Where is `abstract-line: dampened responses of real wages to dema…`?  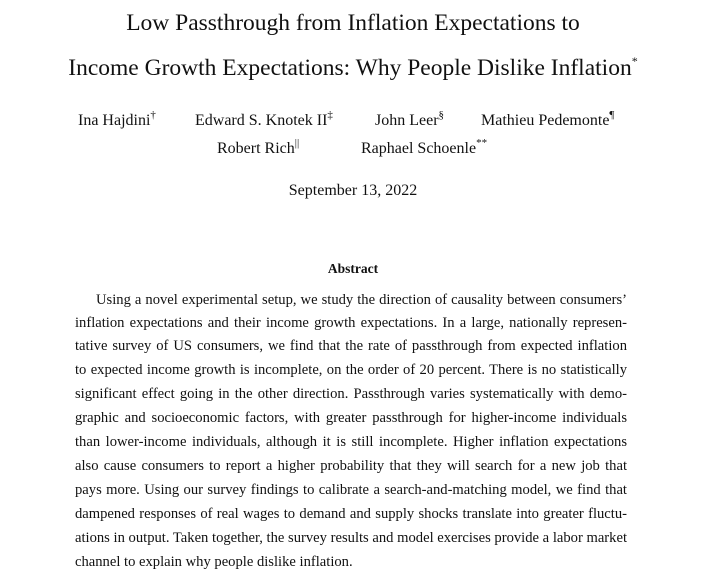
abstract-line: dampened responses of real wages to dema… is located at coordinates (351, 514).